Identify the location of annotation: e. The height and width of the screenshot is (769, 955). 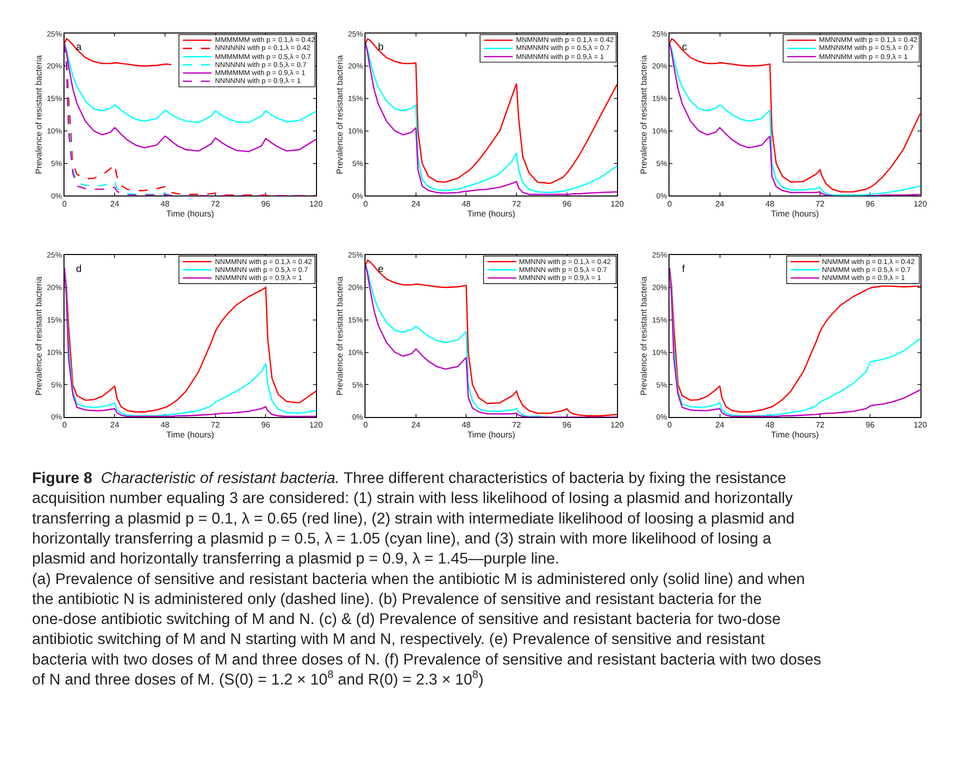
(381, 269).